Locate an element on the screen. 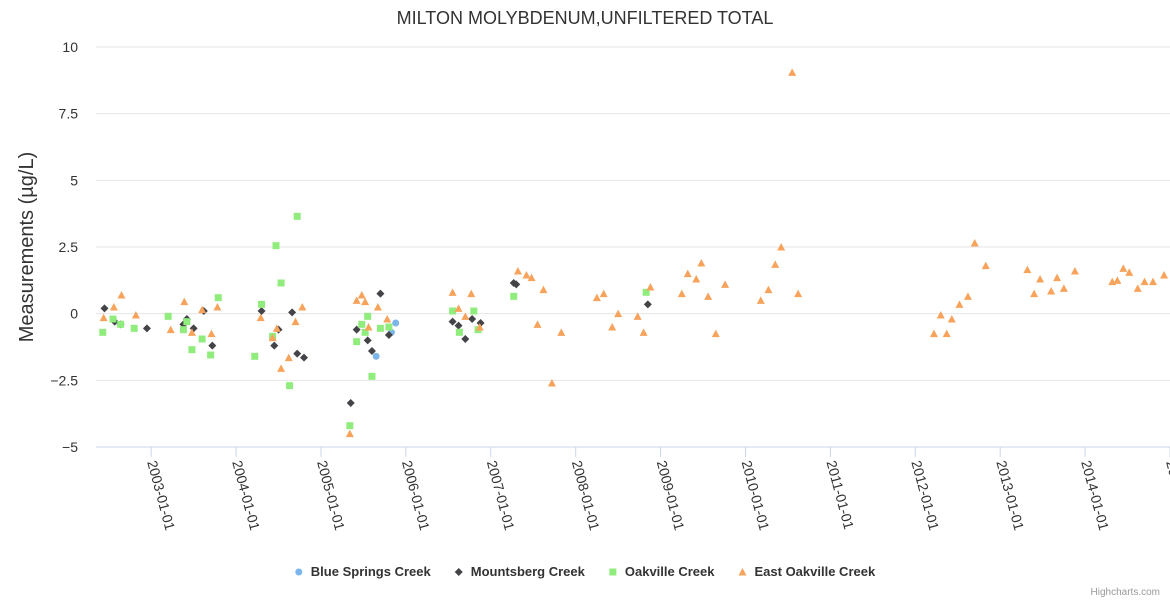  legend-item-mountsberg-creek: Mountsberg Creek is located at coordinates (520, 571).